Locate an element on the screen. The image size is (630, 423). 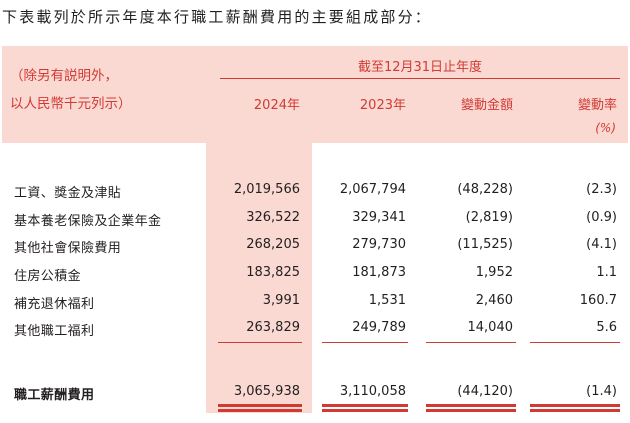
row-label: 其他職工福利 is located at coordinates (54, 331).